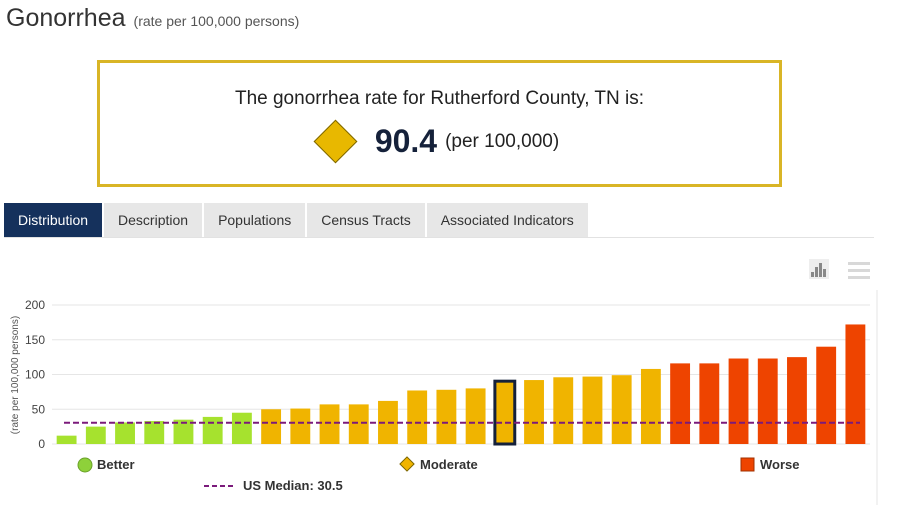 This screenshot has width=898, height=505. I want to click on y-tick-label: 100, so click(35, 375).